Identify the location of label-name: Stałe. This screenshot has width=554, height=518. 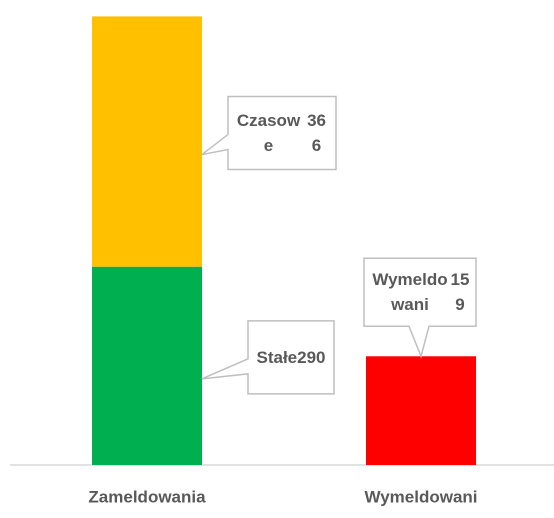
(277, 357).